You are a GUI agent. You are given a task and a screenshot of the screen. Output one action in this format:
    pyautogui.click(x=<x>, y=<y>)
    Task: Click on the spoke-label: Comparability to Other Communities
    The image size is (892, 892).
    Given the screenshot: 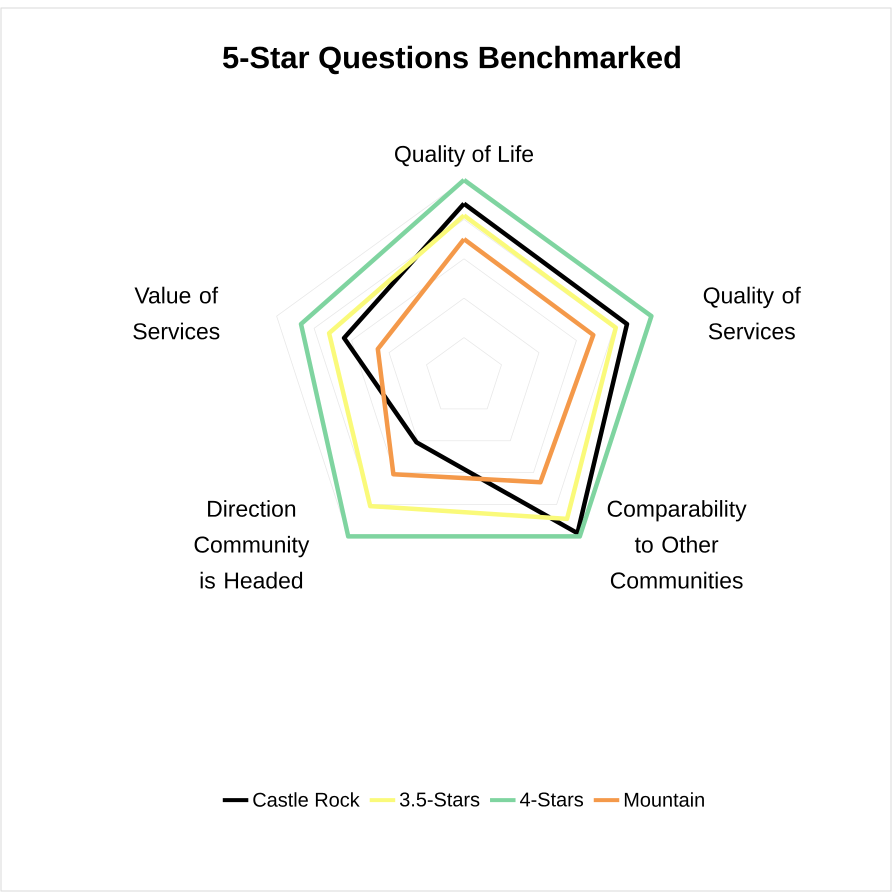 What is the action you would take?
    pyautogui.click(x=677, y=544)
    